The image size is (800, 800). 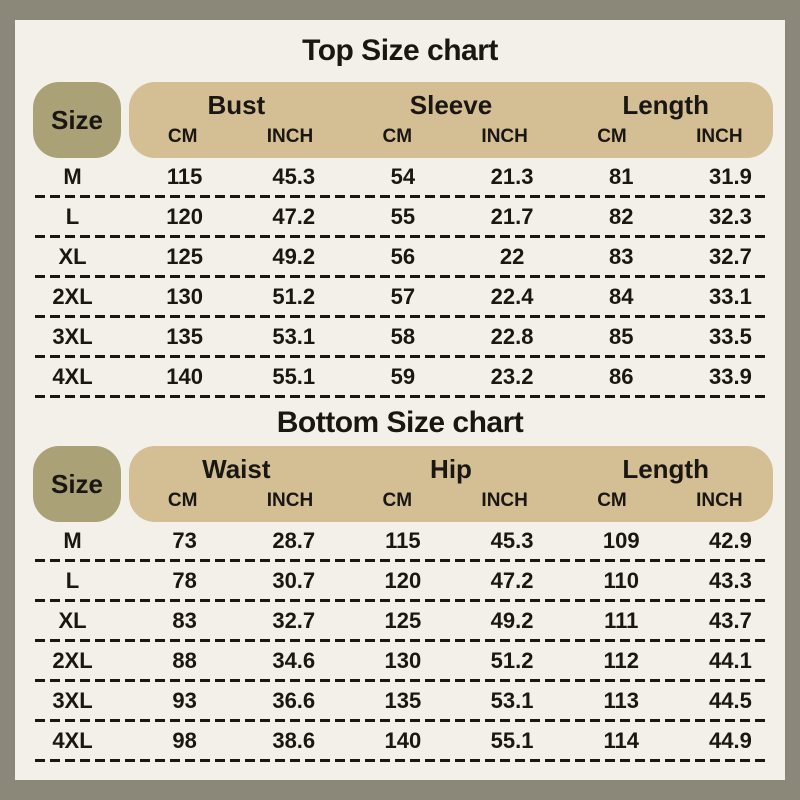 What do you see at coordinates (400, 422) in the screenshot?
I see `bottom-chart-title: Bottom Size chart` at bounding box center [400, 422].